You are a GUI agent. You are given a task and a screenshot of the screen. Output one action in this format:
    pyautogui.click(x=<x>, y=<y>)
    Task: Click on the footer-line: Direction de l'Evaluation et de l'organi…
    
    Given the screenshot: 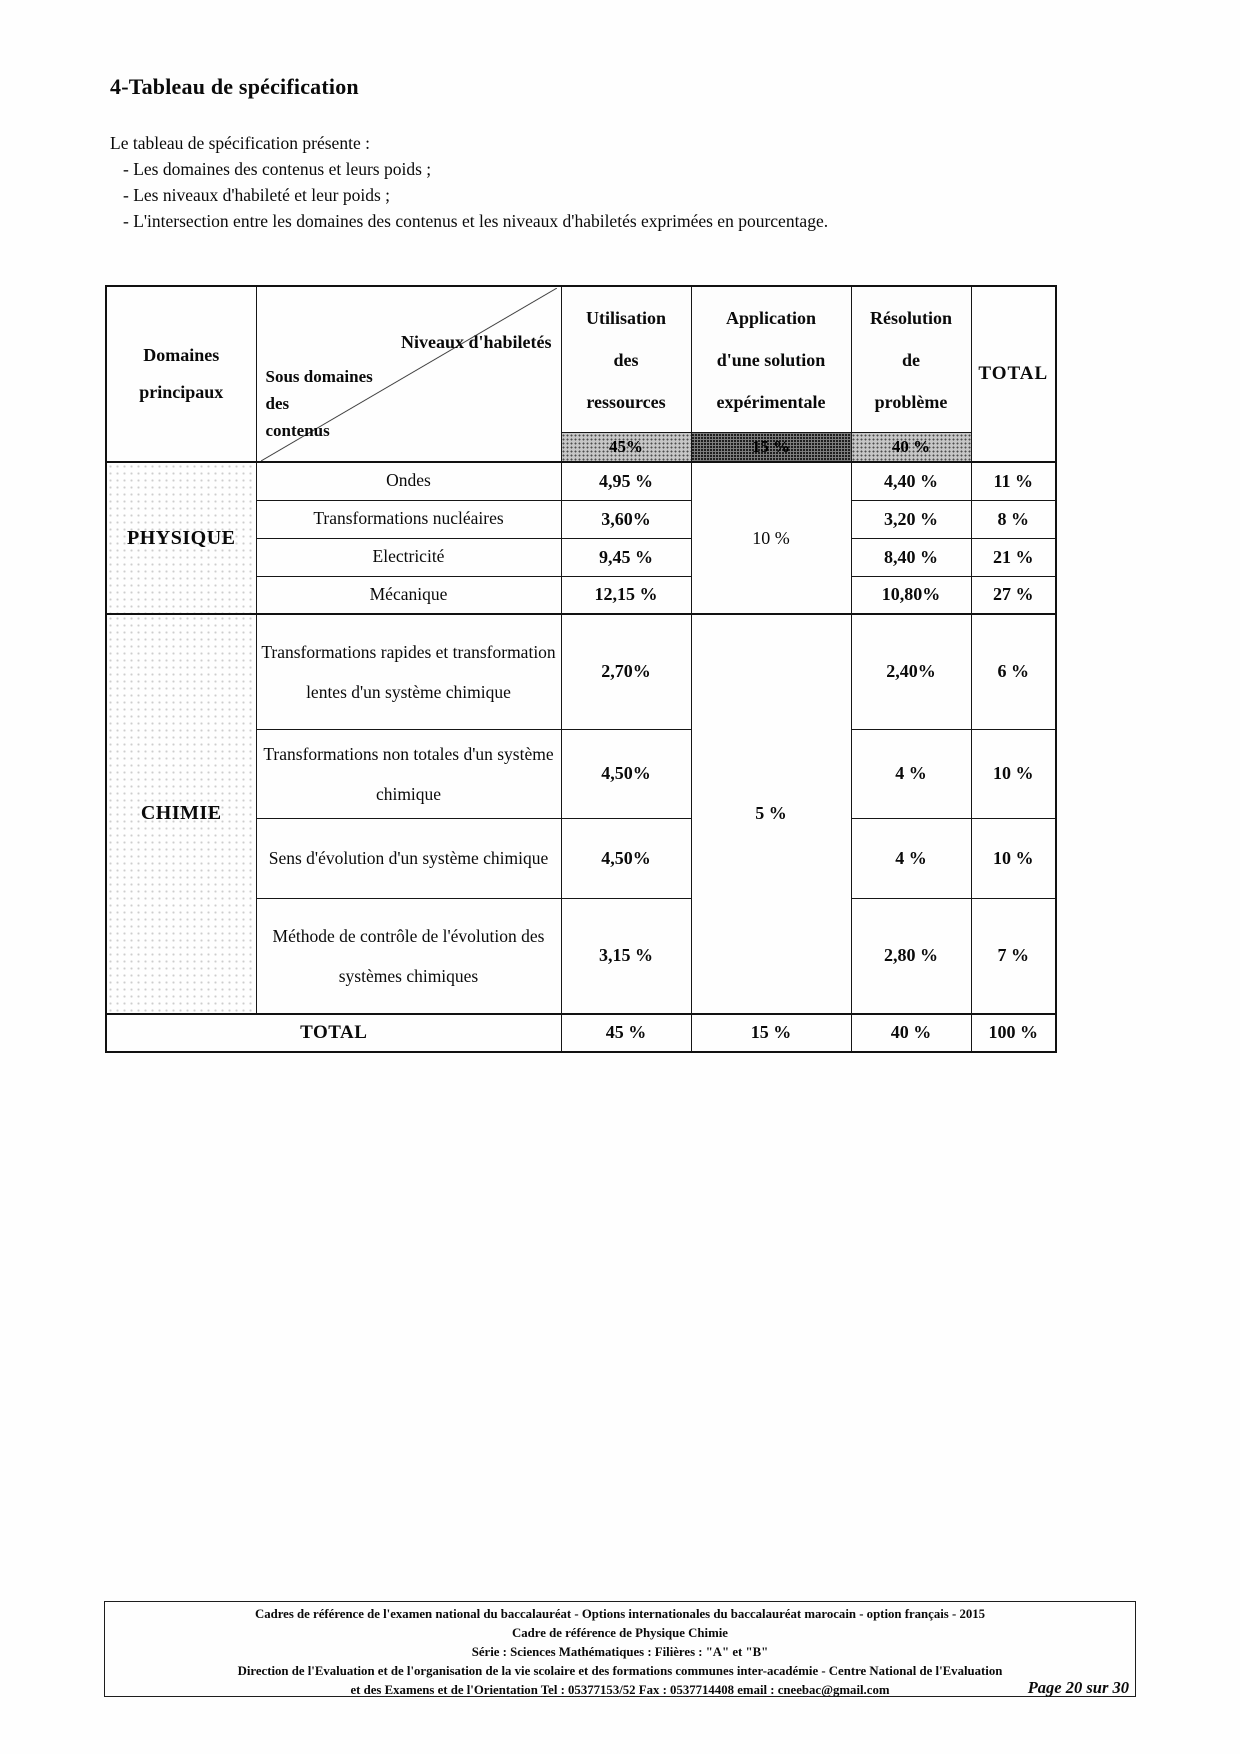 What is the action you would take?
    pyautogui.click(x=620, y=1671)
    